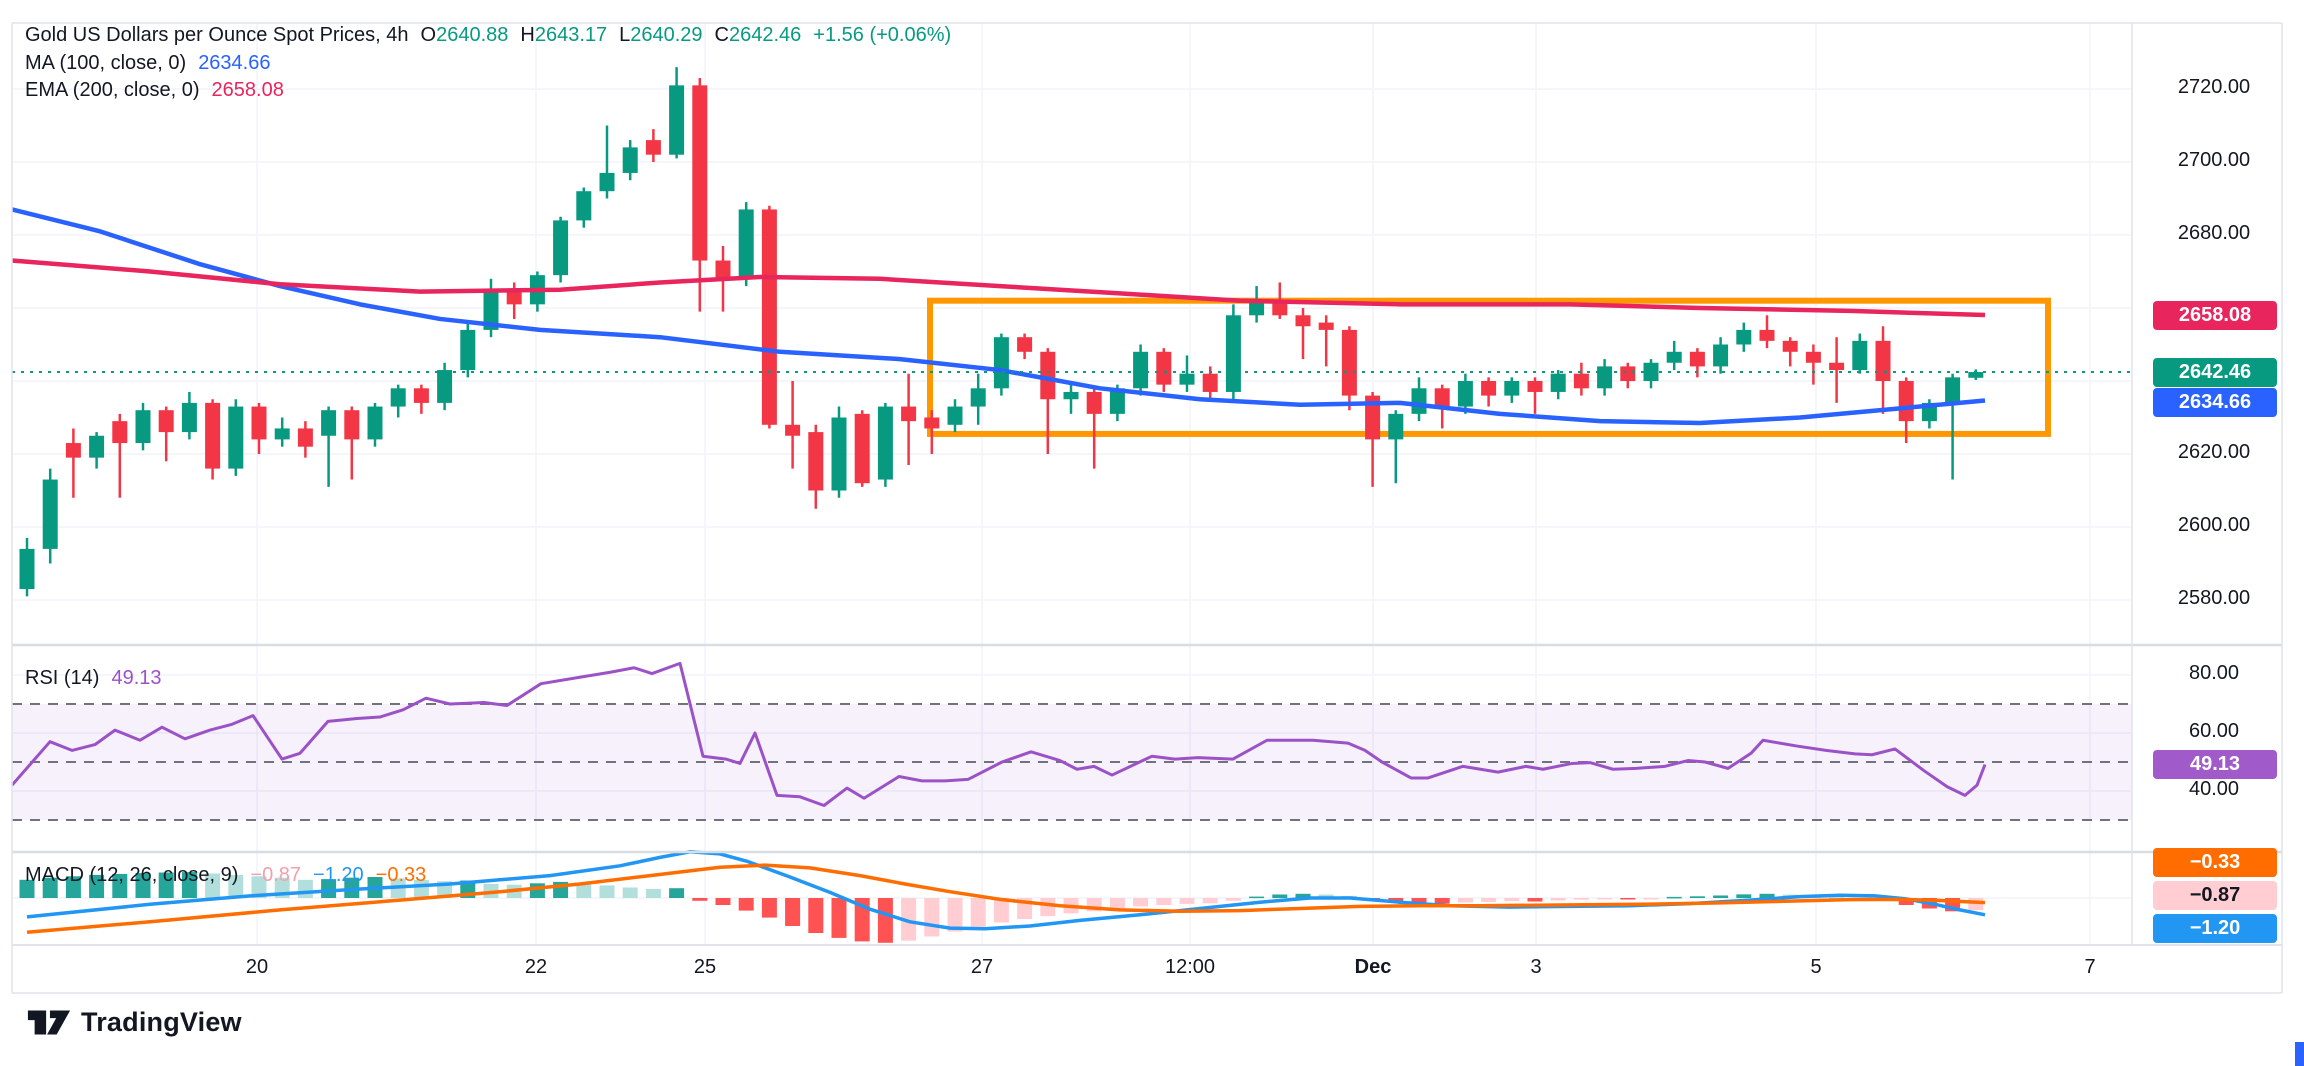 The image size is (2304, 1066). I want to click on rsi-tick-label: 60.00, so click(2214, 731).